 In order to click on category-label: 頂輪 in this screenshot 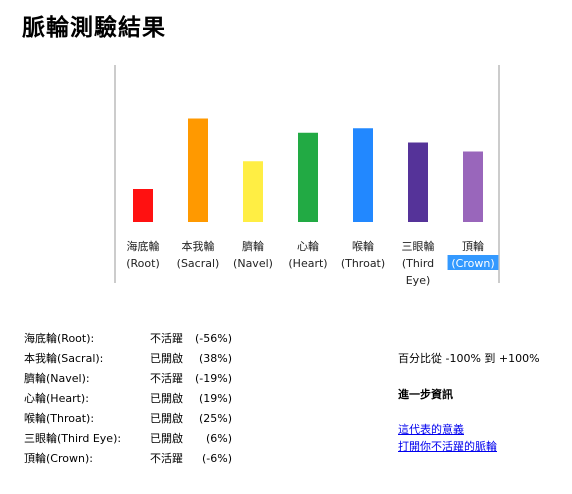, I will do `click(473, 246)`.